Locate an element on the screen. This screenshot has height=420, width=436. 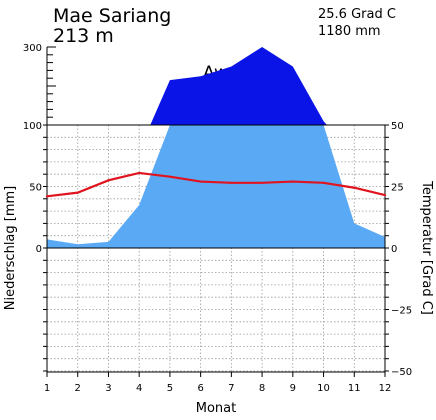
month-tick-label: 12 is located at coordinates (385, 388).